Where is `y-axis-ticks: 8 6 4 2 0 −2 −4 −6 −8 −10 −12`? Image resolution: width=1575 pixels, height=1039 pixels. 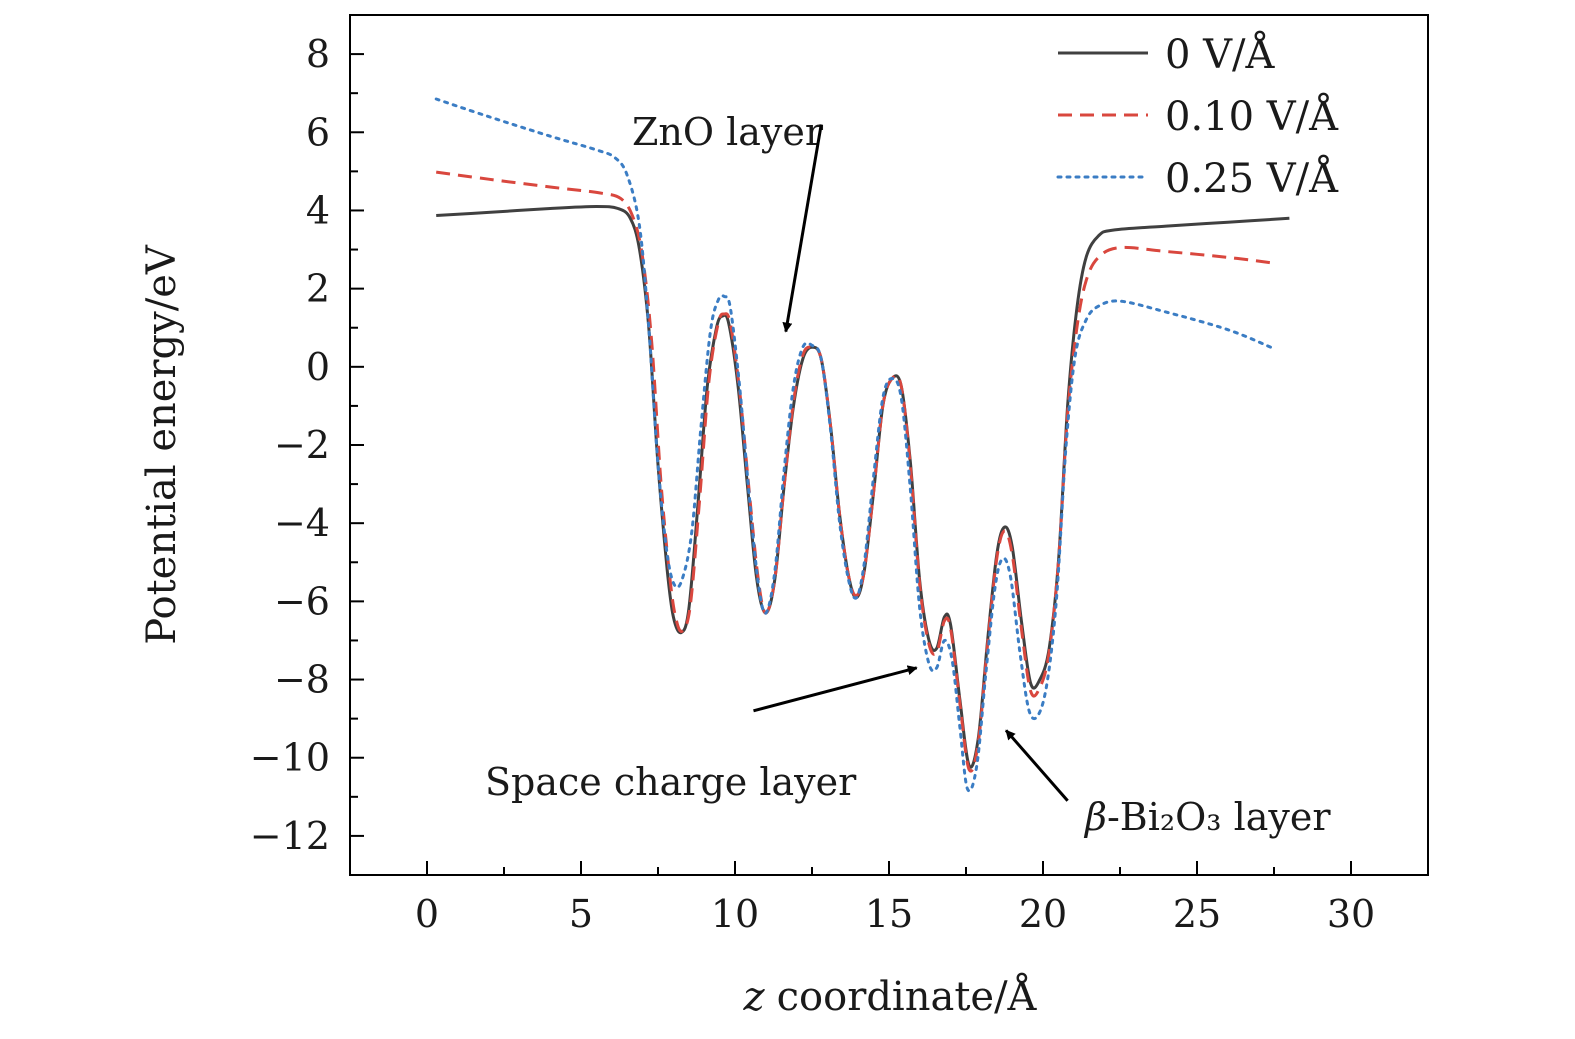 y-axis-ticks: 8 6 4 2 0 −2 −4 −6 −8 −10 −12 is located at coordinates (307, 445).